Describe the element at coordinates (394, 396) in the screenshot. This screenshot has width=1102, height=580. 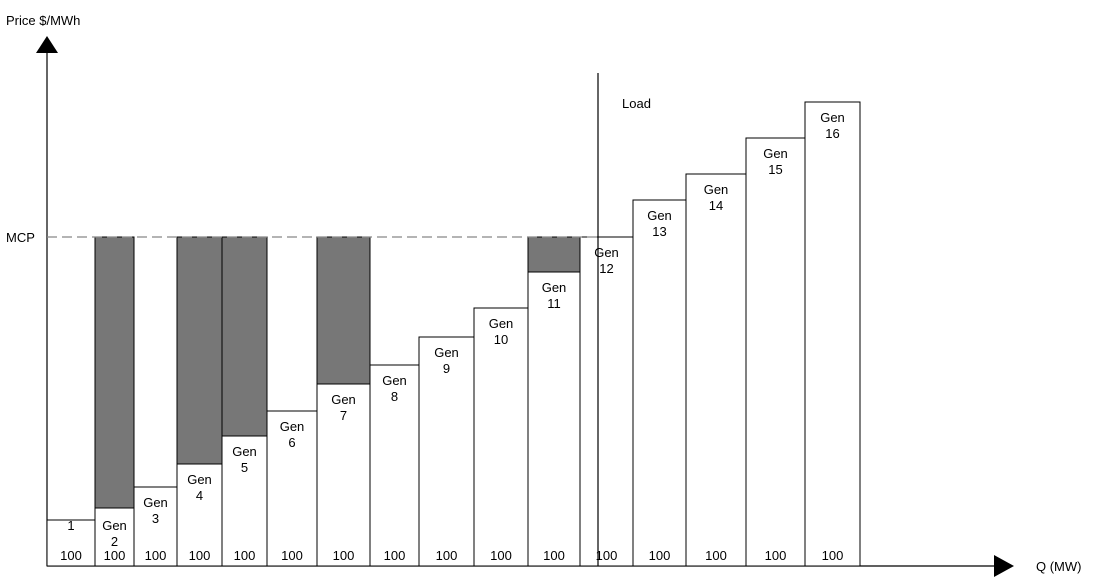
I see `generator-name: 8` at that location.